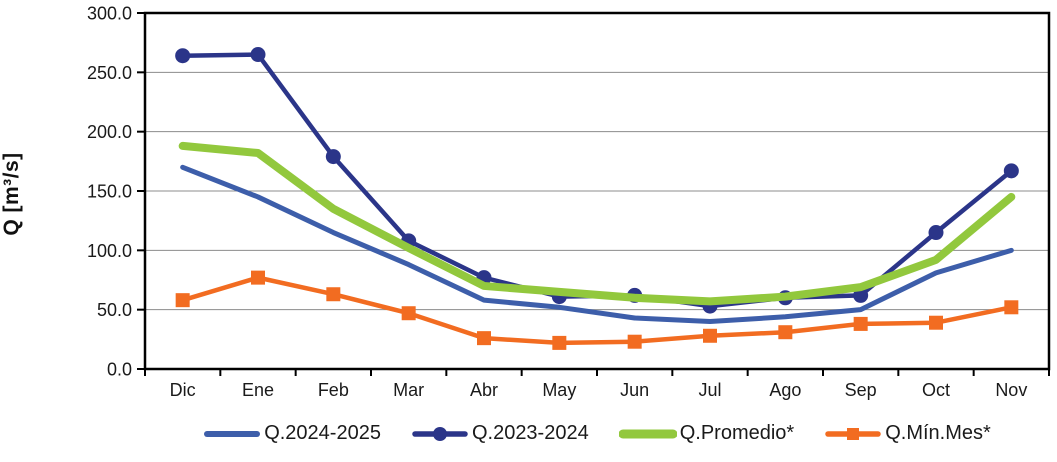 The image size is (1057, 462). I want to click on y-tick-label: 0.0, so click(119, 370).